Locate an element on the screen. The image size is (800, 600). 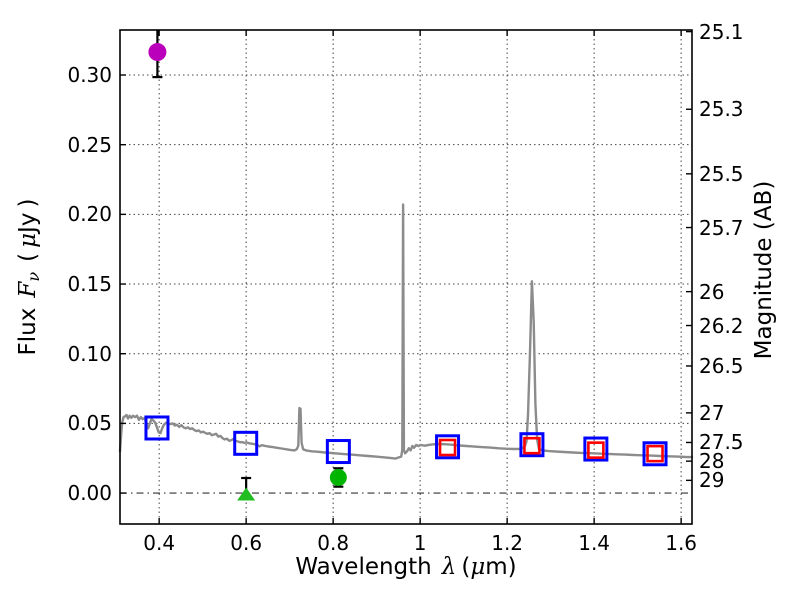
x-tick-label: 1.2 is located at coordinates (507, 543).